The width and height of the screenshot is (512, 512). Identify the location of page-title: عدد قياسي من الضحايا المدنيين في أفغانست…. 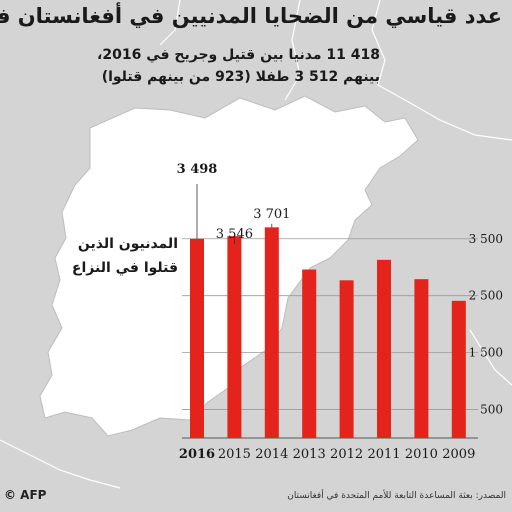
(251, 16).